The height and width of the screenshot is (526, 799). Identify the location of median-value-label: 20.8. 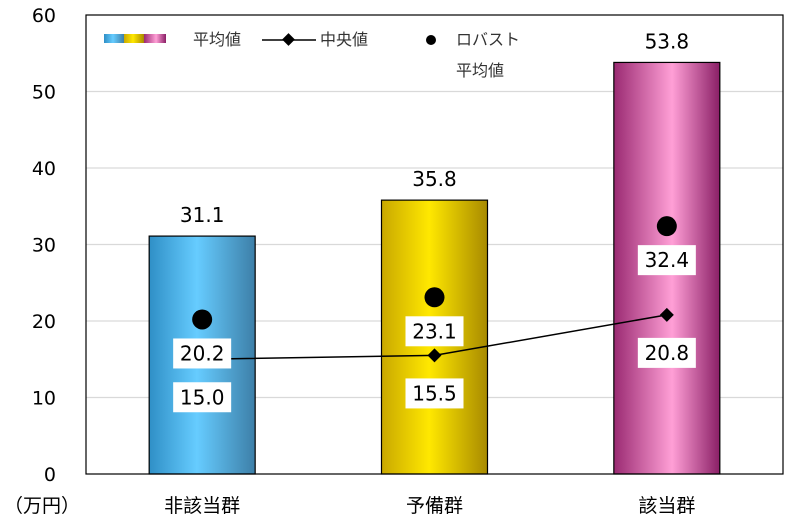
(667, 353).